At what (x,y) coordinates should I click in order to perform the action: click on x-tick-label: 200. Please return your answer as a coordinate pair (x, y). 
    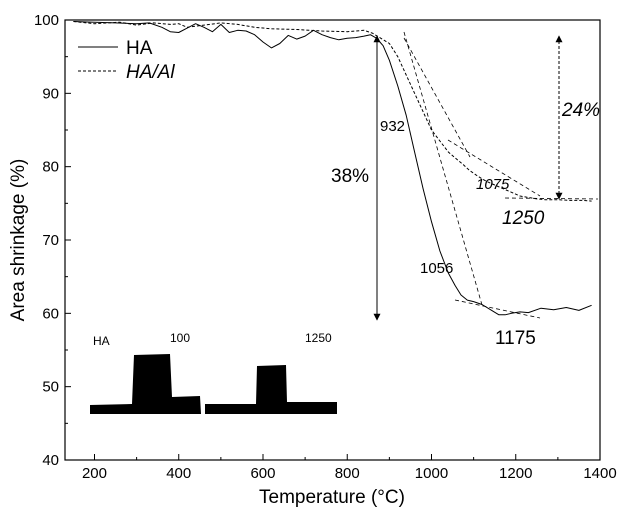
    Looking at the image, I should click on (94, 473).